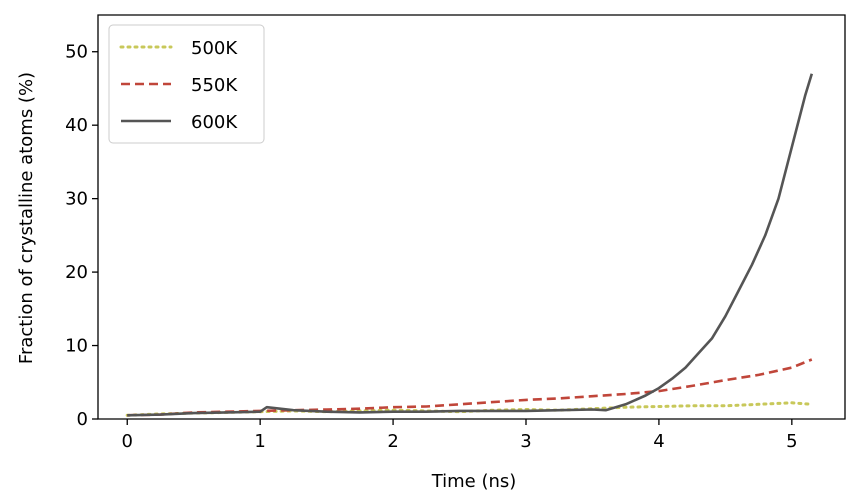 This screenshot has width=846, height=494. Describe the element at coordinates (474, 481) in the screenshot. I see `x-axis-title: Time (ns)` at that location.